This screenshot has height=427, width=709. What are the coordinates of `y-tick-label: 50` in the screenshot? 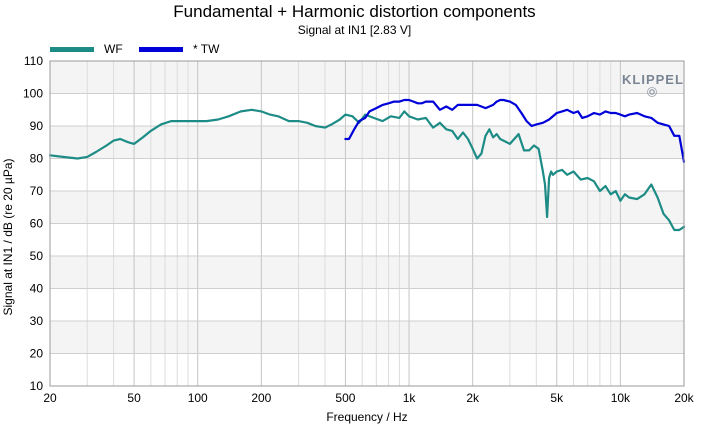 It's located at (37, 256).